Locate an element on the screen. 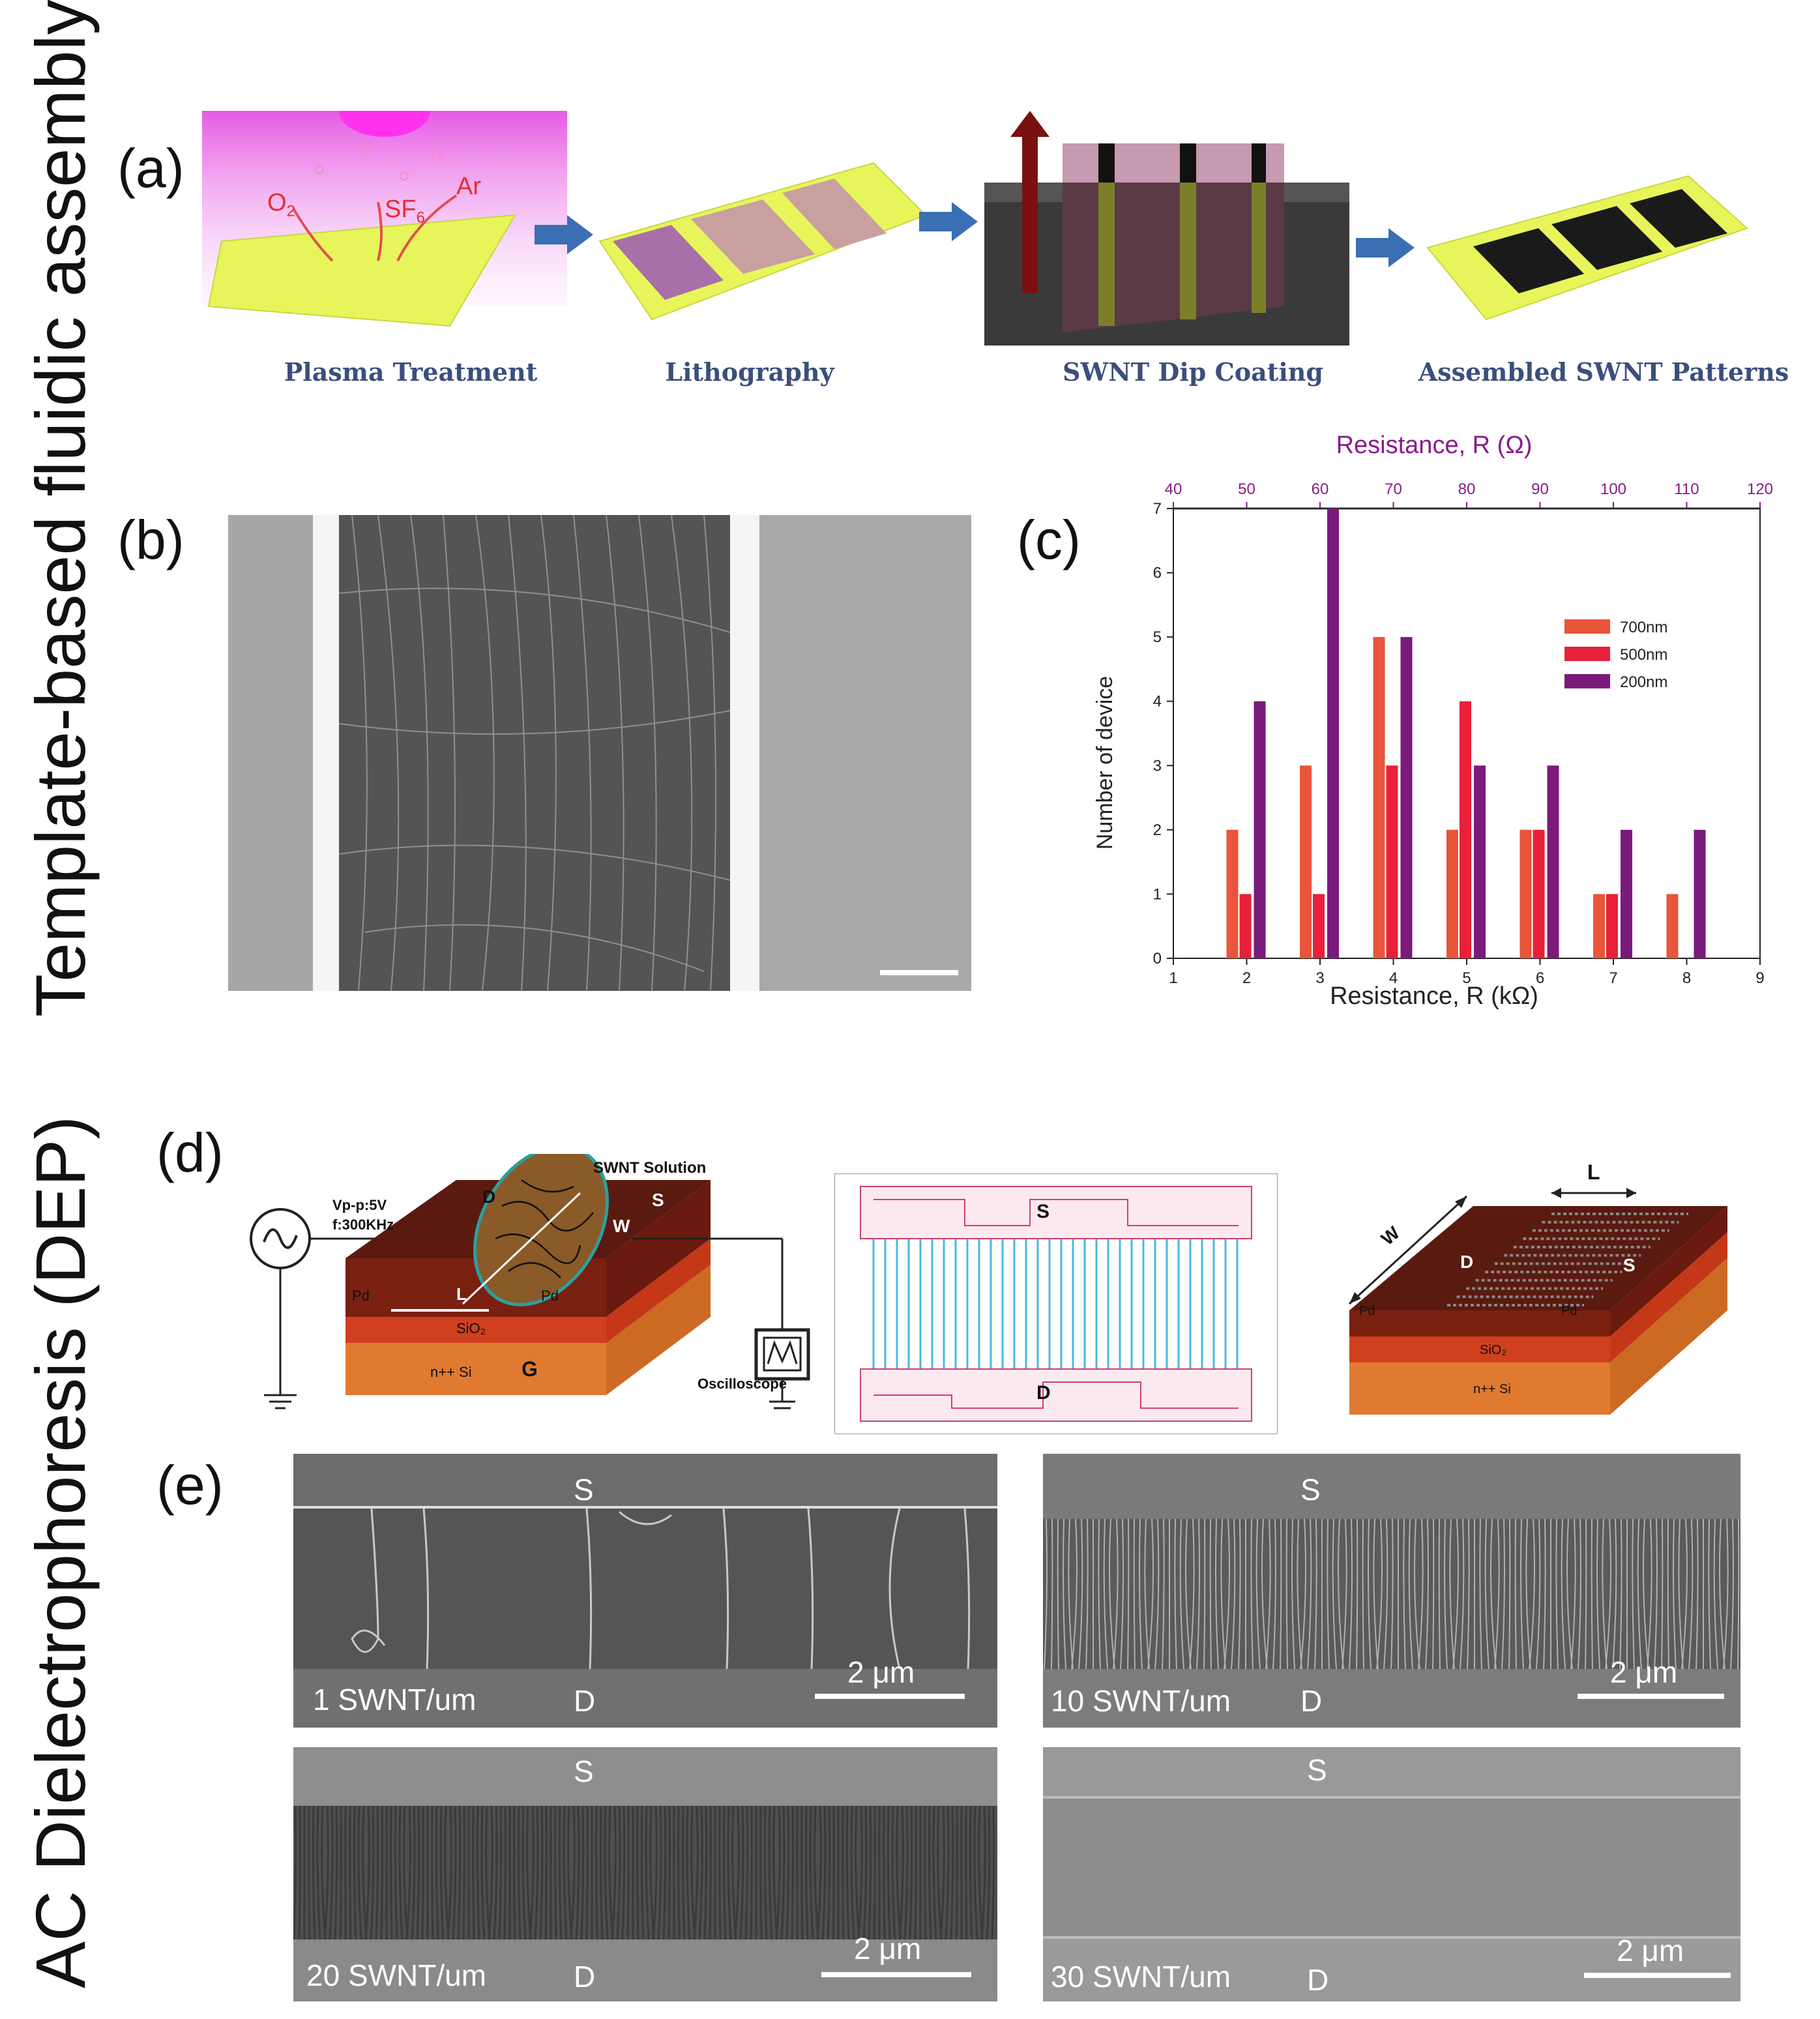 Image resolution: width=1820 pixels, height=2019 pixels. sem-image-2: S D 10 SWNT/um 2 μm is located at coordinates (1391, 1591).